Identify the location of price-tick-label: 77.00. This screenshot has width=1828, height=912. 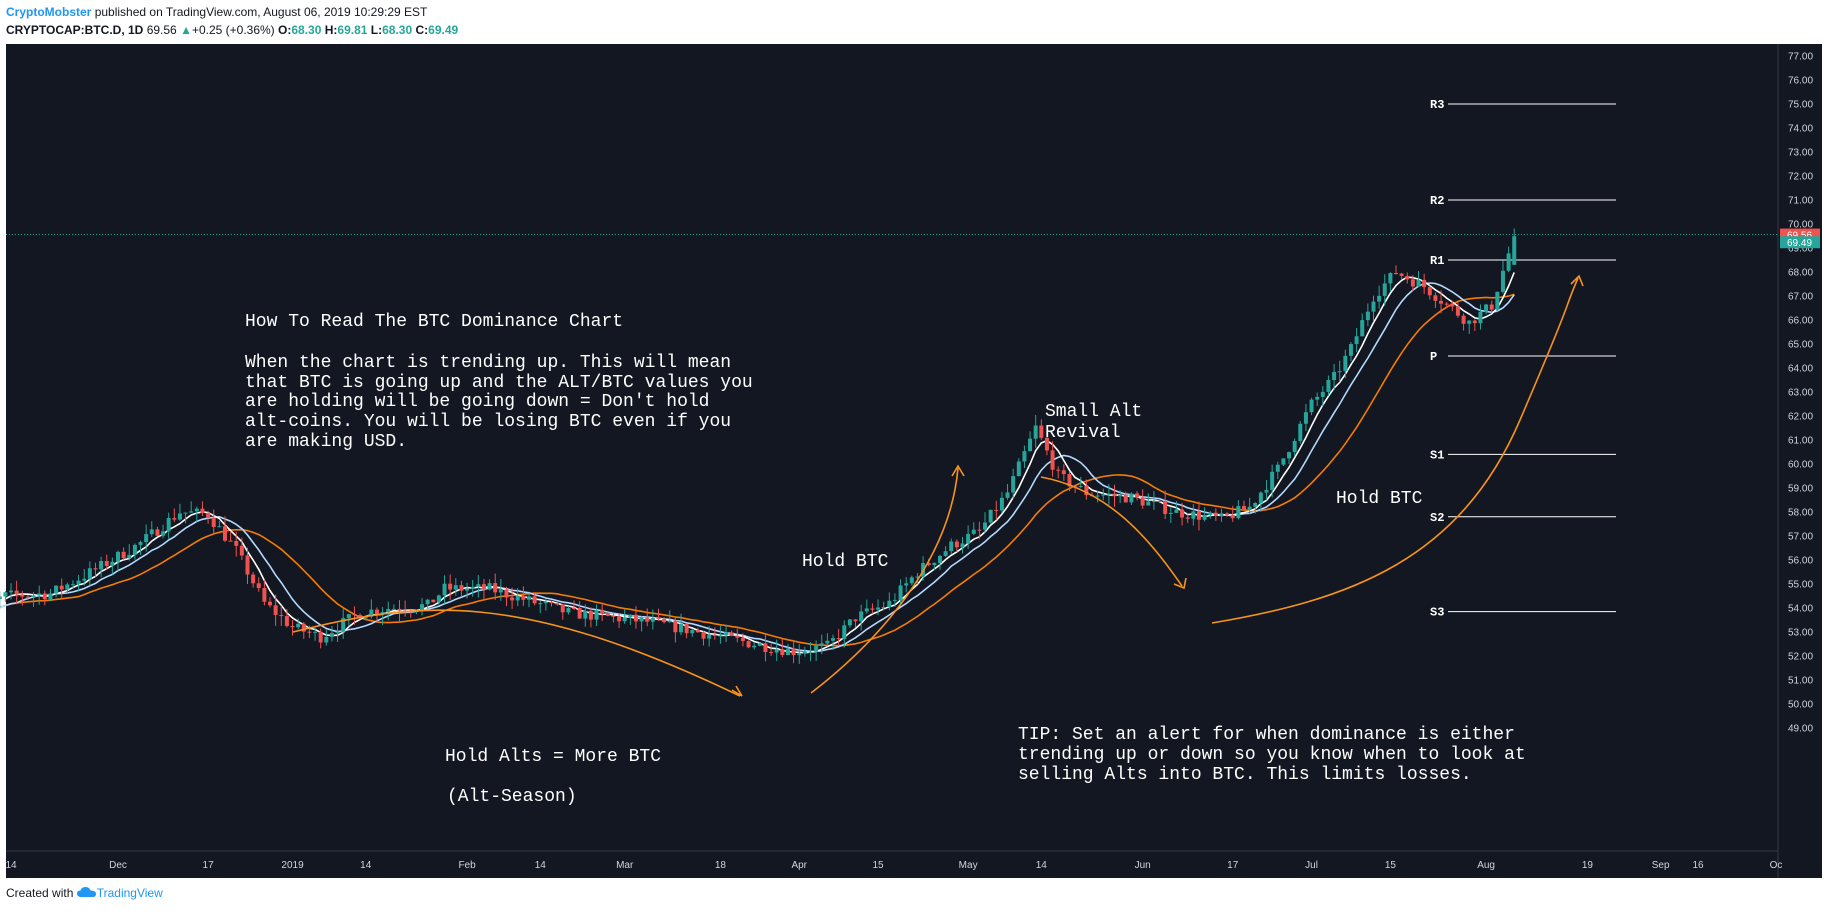
(1800, 57).